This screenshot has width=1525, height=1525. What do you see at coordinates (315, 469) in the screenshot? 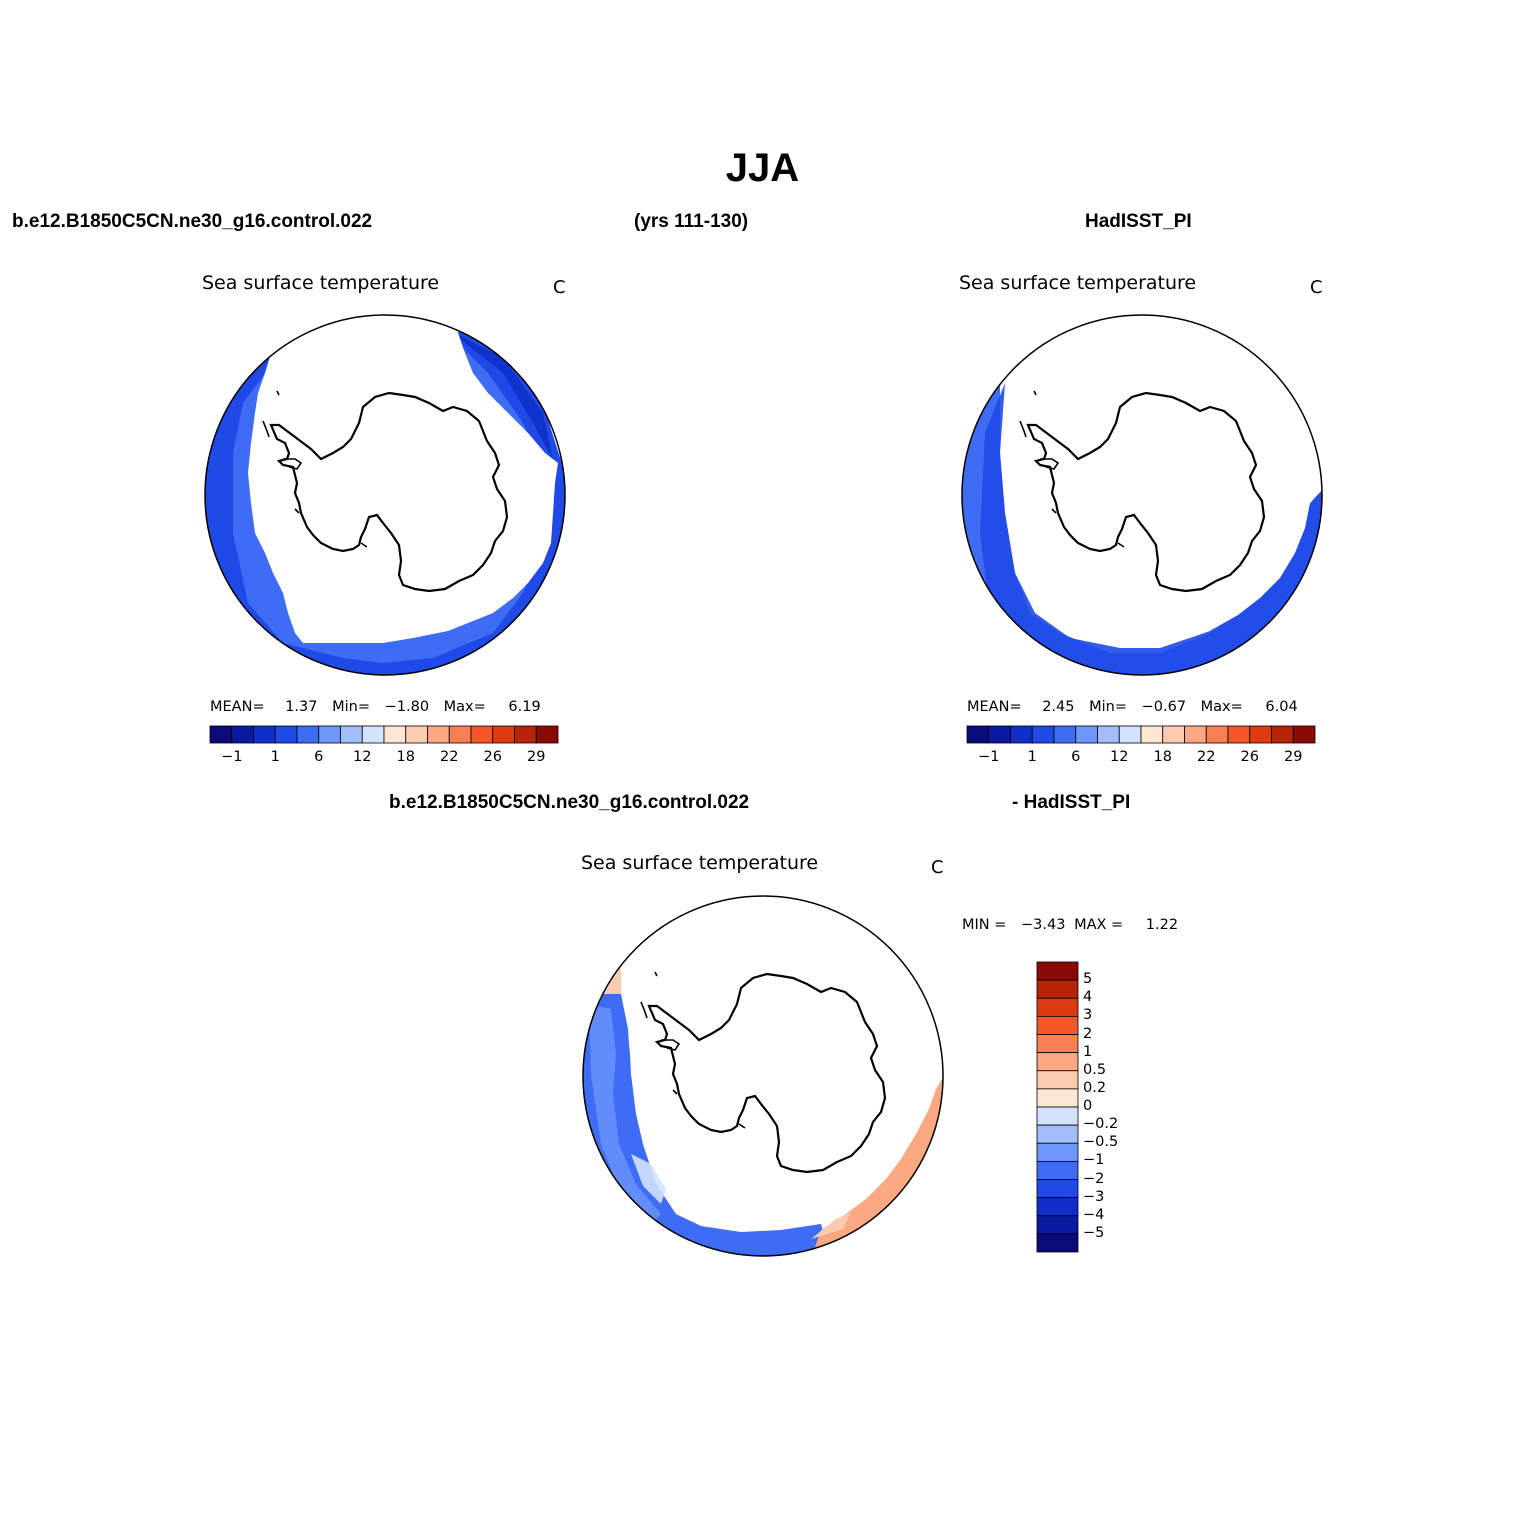
I see `weddell-sea-islands` at bounding box center [315, 469].